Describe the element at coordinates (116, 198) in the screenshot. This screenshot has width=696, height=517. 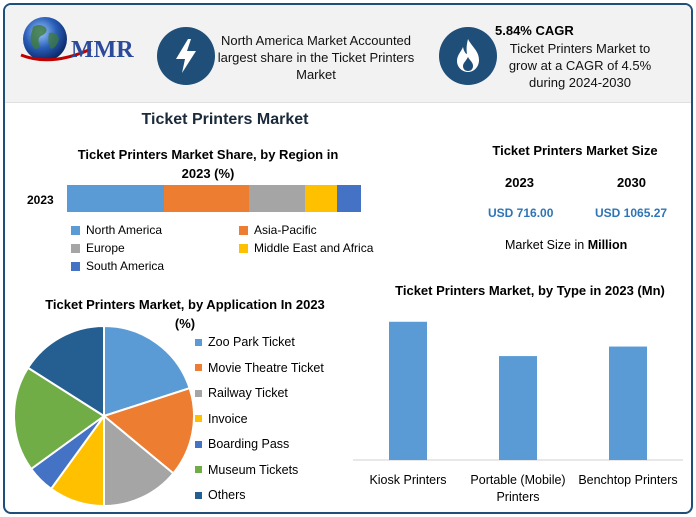
I see `bar-segment-north-america` at that location.